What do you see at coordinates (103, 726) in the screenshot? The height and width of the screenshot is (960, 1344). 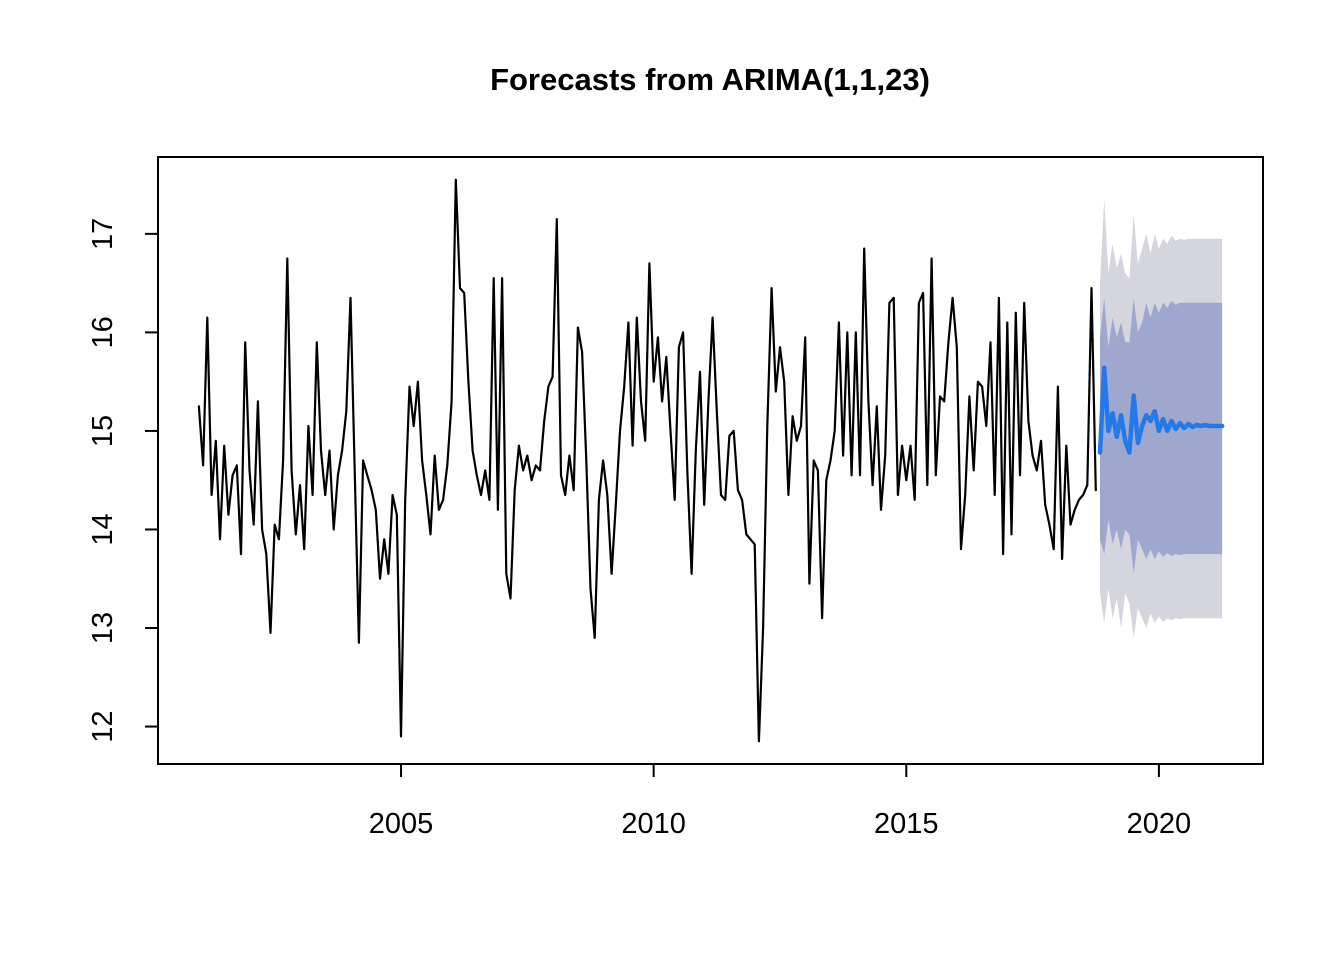 I see `y-tick-label: 12` at bounding box center [103, 726].